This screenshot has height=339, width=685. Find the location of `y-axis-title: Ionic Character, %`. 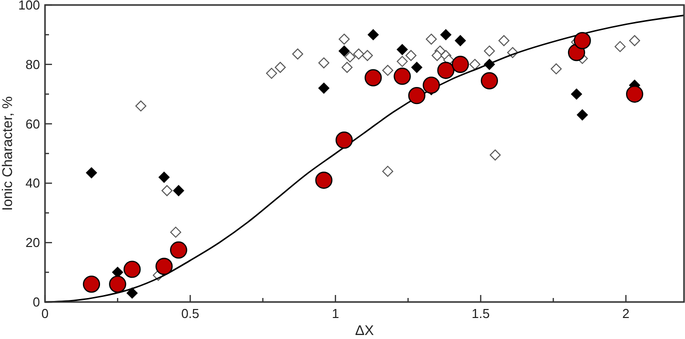

y-axis-title: Ionic Character, % is located at coordinates (7, 153).